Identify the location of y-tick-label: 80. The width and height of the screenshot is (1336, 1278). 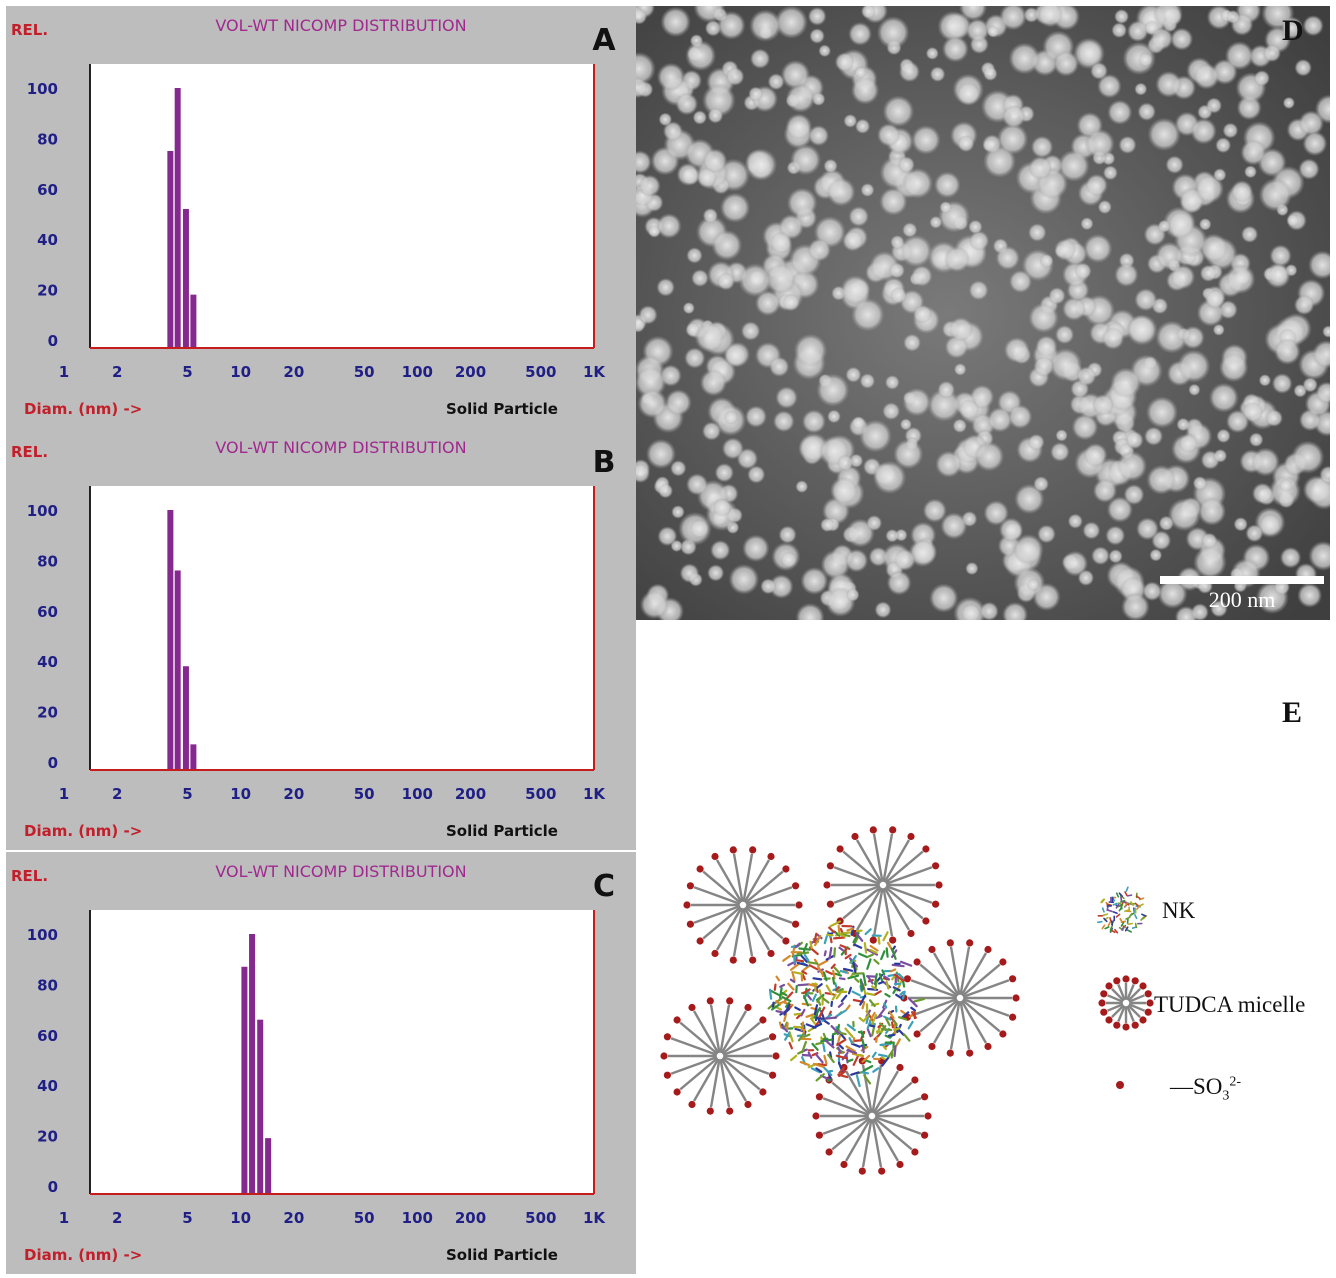
(47, 561).